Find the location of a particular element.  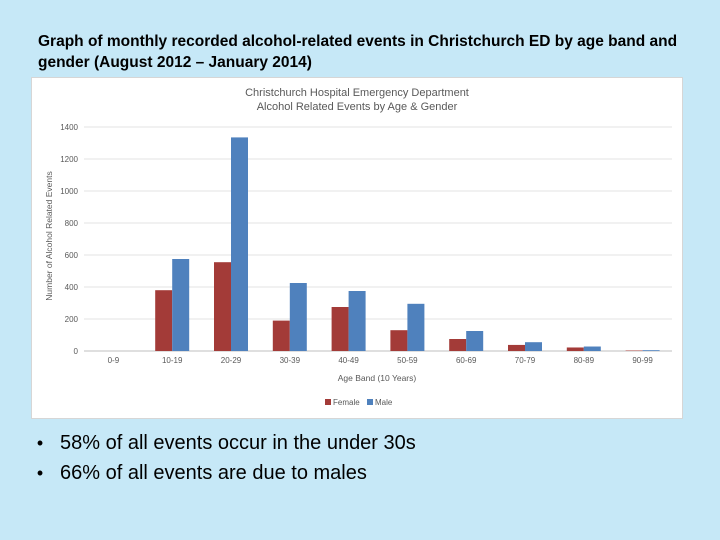

x-tick-label: 0-9 is located at coordinates (114, 360).